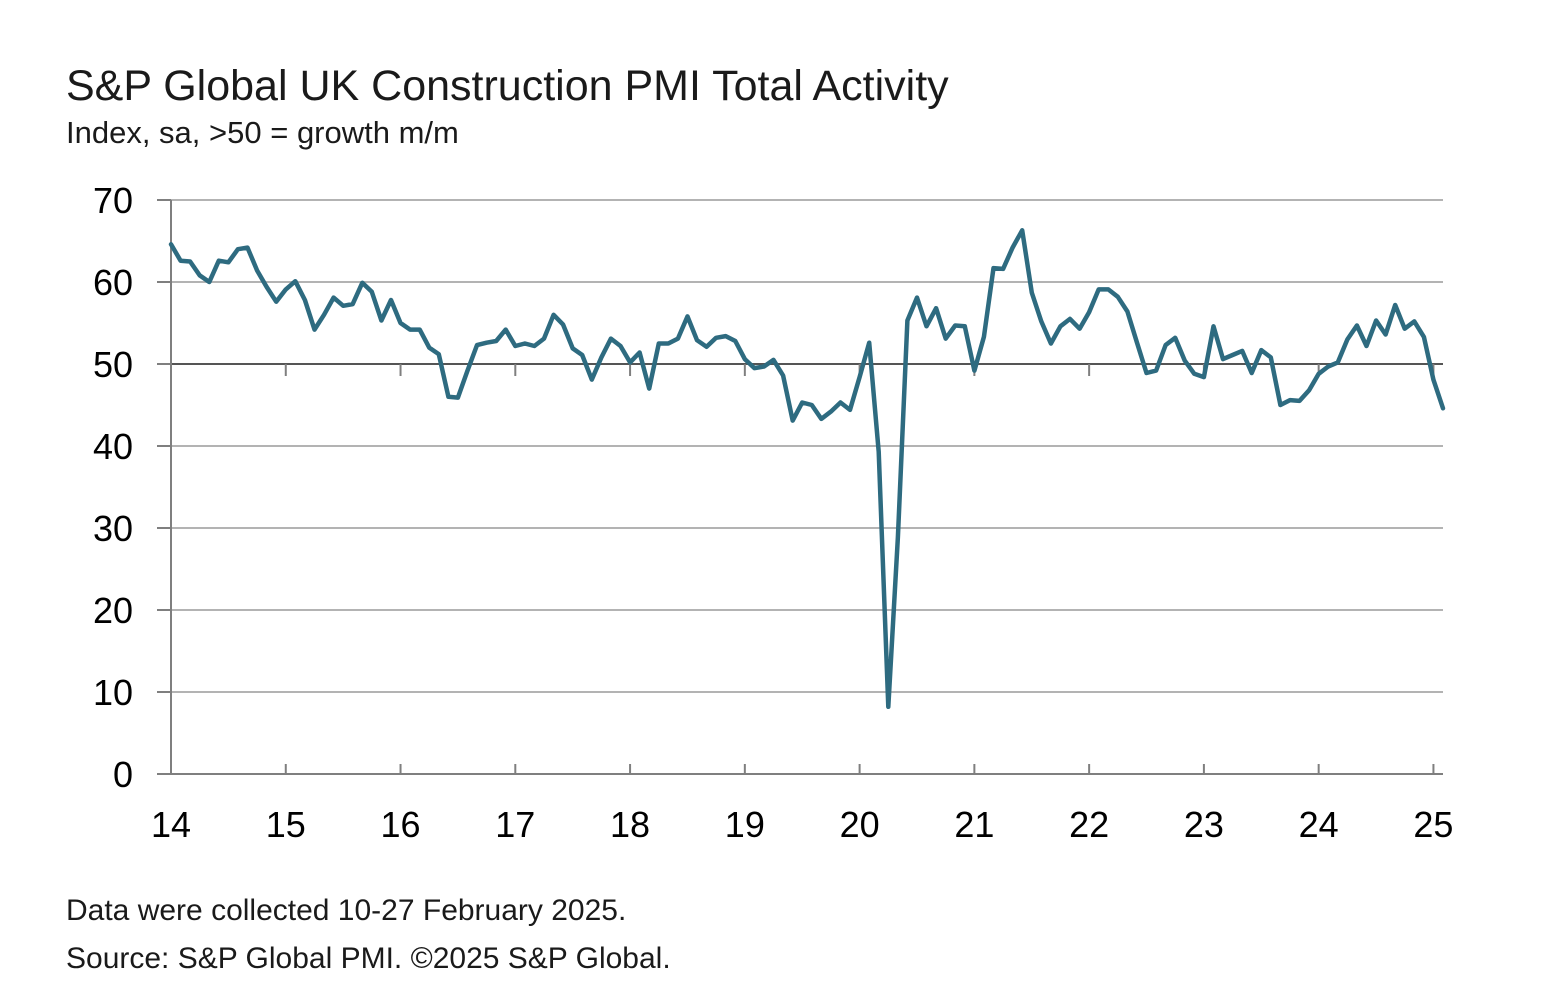  What do you see at coordinates (113, 282) in the screenshot?
I see `y-tick-label-60: 60` at bounding box center [113, 282].